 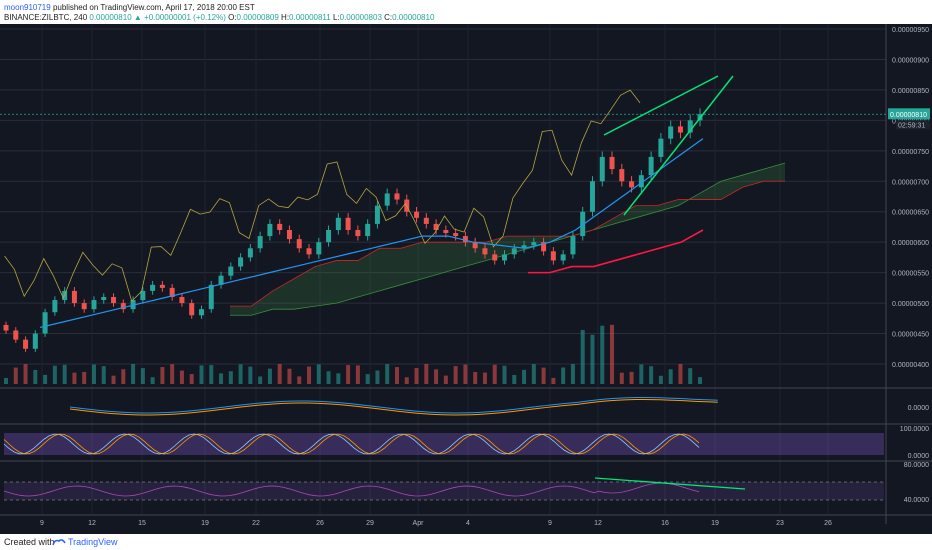 I want to click on symbol-label: BINANCE:ZILBTC, 240, so click(x=46, y=17).